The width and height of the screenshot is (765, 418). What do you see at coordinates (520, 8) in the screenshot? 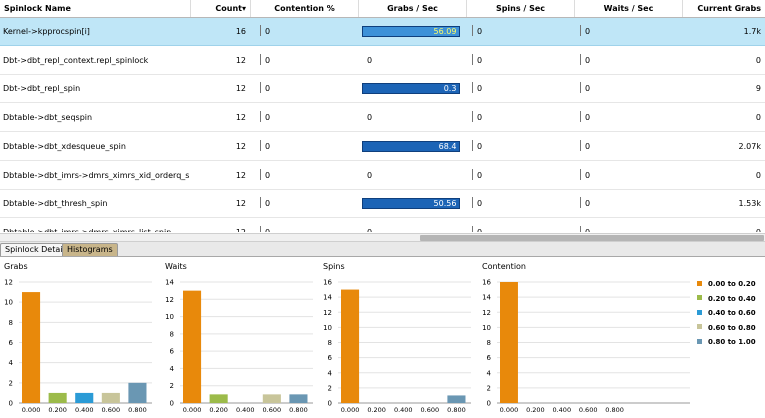
I see `column-header-spins-per-sec: Spins / Sec` at bounding box center [520, 8].